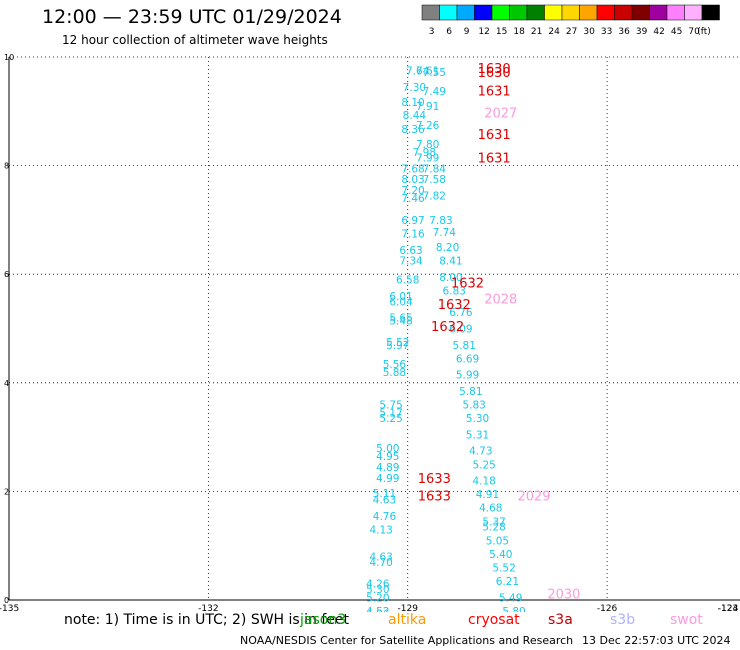 This screenshot has height=650, width=740. What do you see at coordinates (412, 191) in the screenshot?
I see `data-point-label: 7.20` at bounding box center [412, 191].